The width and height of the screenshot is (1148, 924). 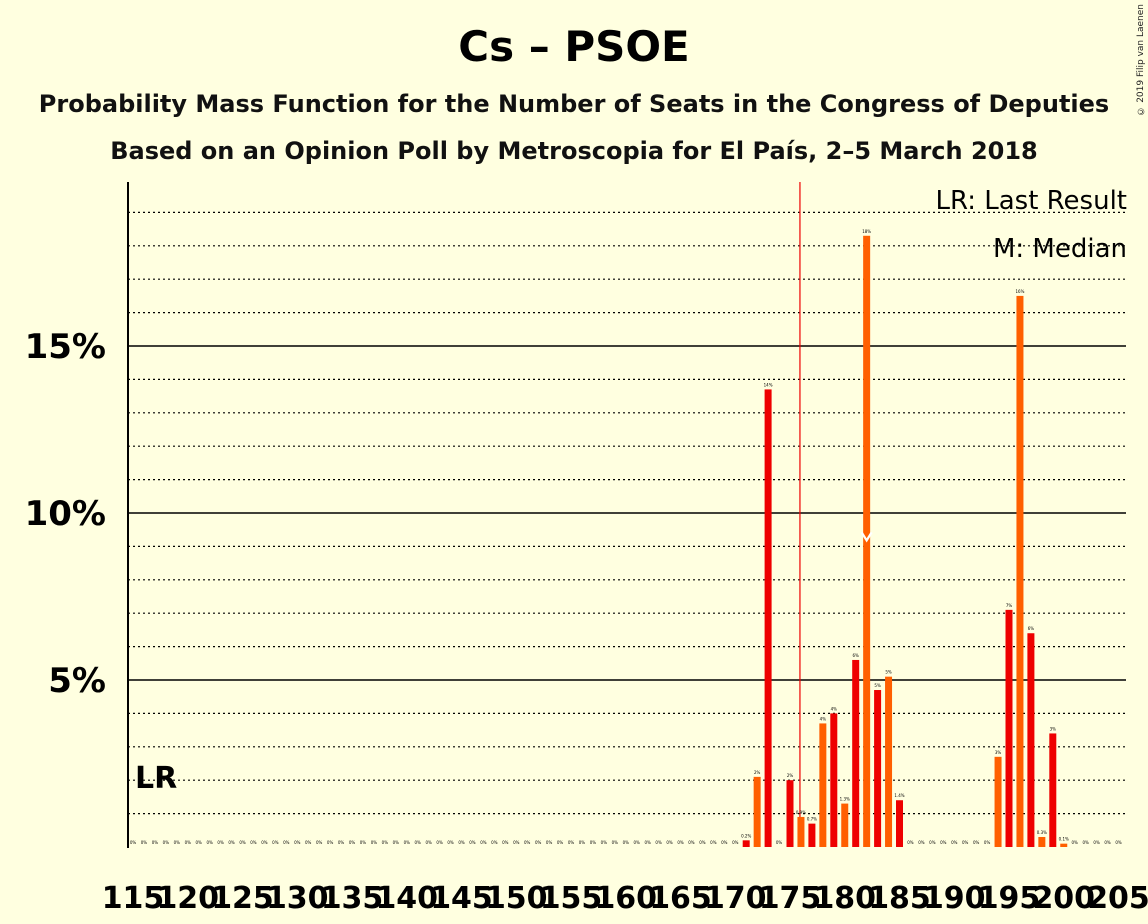 What do you see at coordinates (866, 231) in the screenshot?
I see `bar-data-label: 18%` at bounding box center [866, 231].